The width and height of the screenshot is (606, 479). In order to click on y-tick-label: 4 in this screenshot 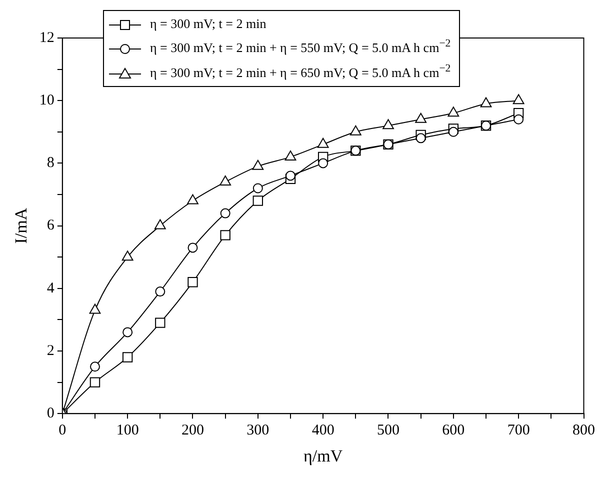, I will do `click(50, 288)`.